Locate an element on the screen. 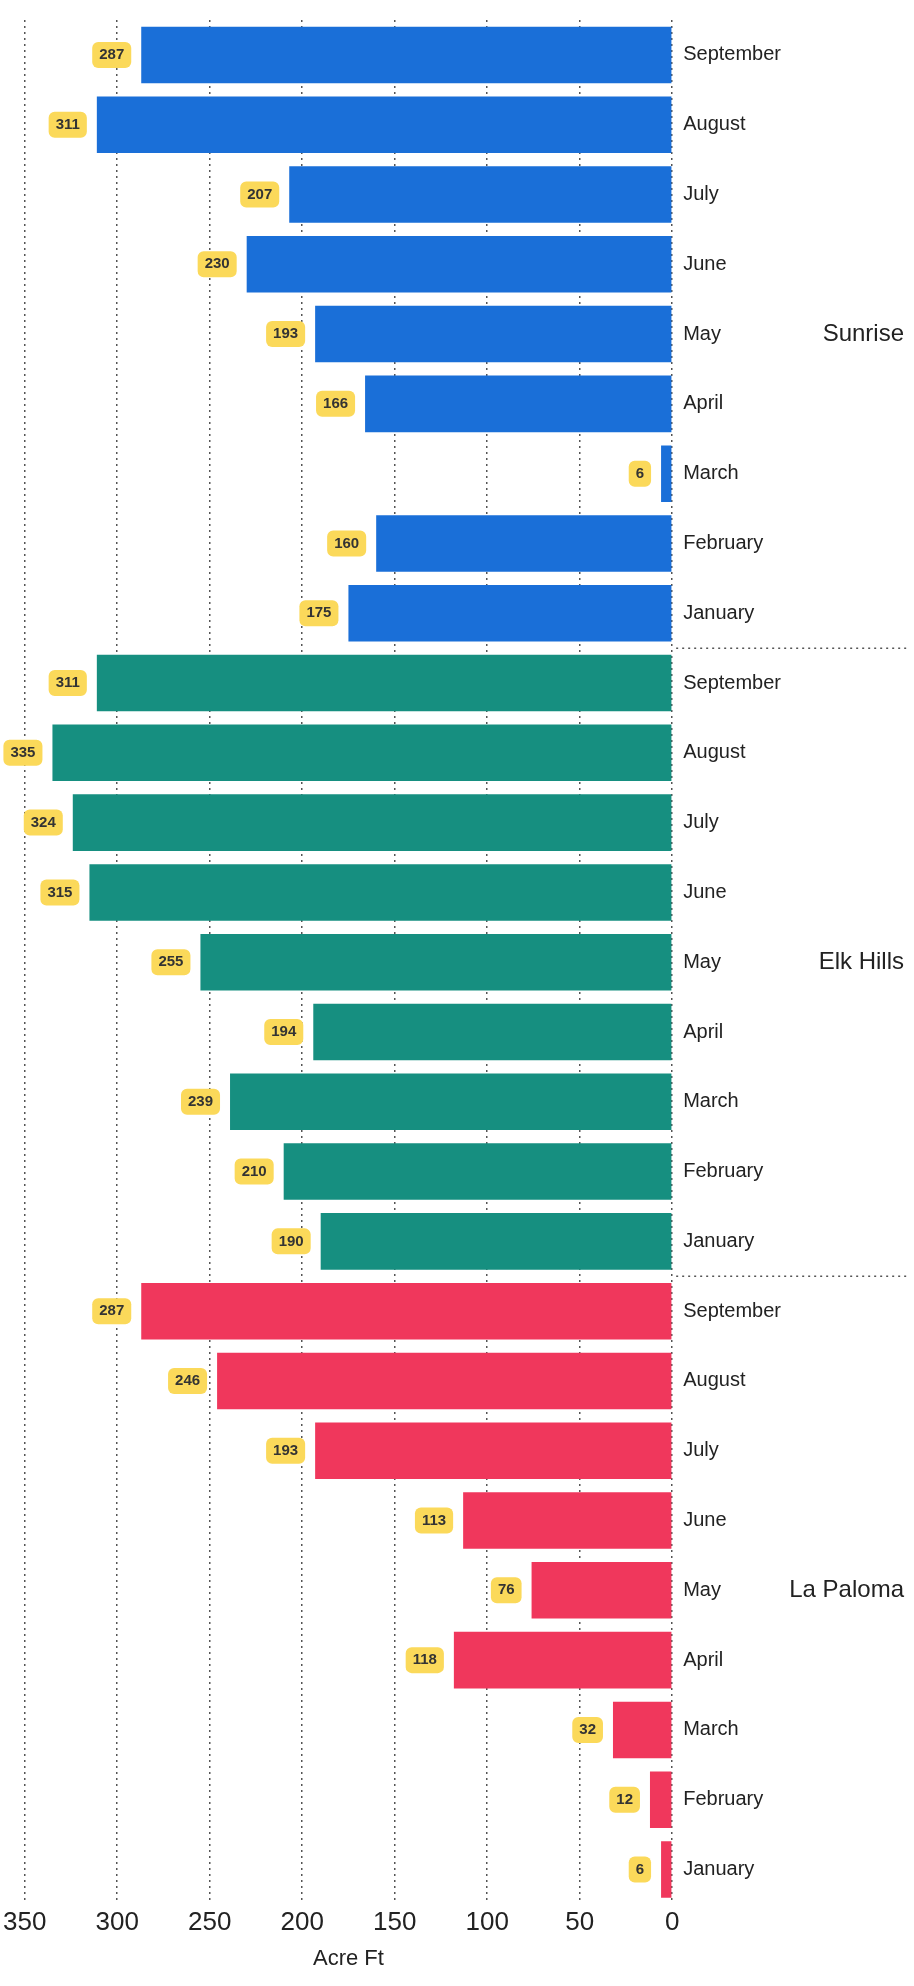 This screenshot has height=1986, width=914. data-label: 255 is located at coordinates (171, 961).